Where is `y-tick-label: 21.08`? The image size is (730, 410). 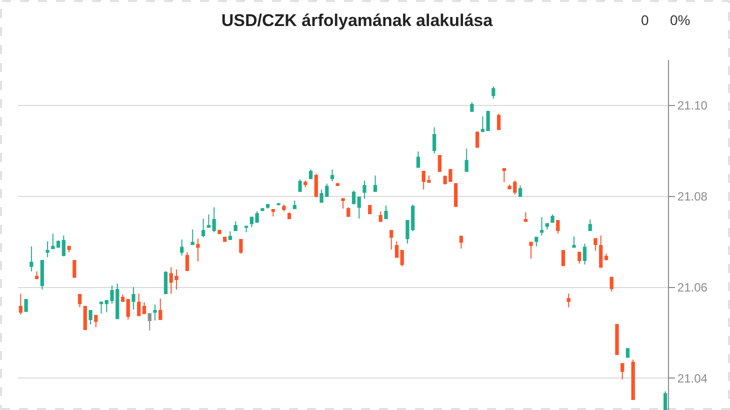
y-tick-label: 21.08 is located at coordinates (692, 197).